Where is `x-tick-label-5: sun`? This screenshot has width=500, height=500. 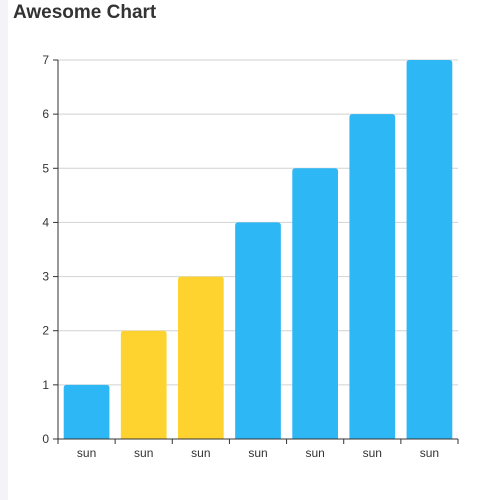 x-tick-label-5: sun is located at coordinates (372, 453).